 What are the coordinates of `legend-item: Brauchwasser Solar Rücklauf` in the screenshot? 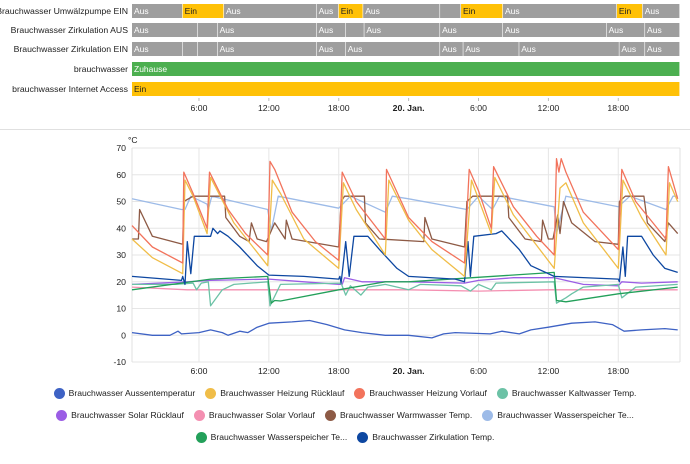 It's located at (120, 415).